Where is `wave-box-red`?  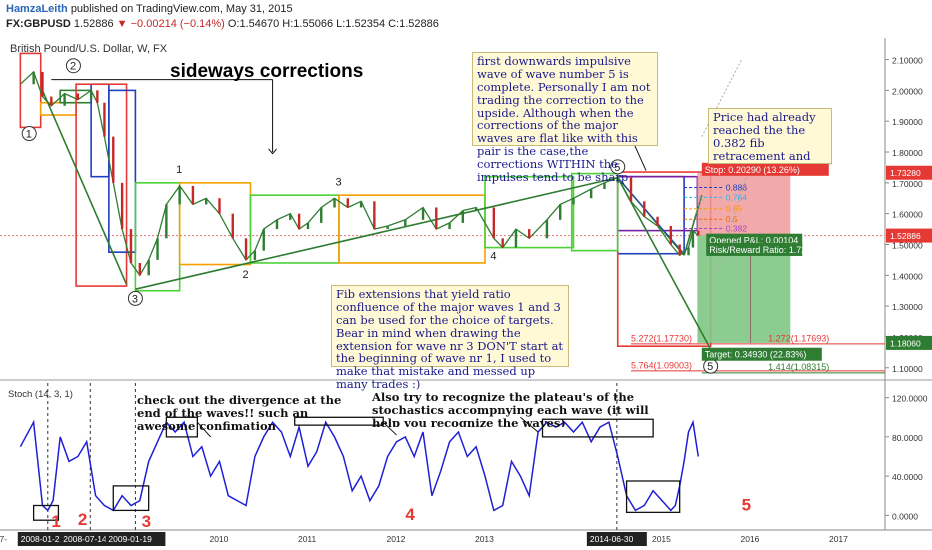
wave-box-red is located at coordinates (30, 90).